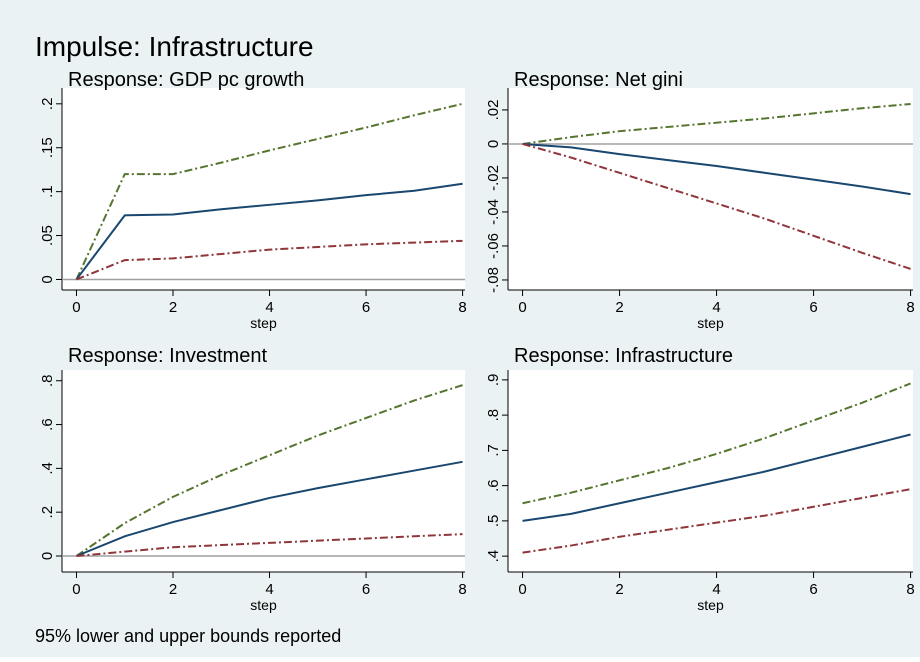  What do you see at coordinates (167, 356) in the screenshot?
I see `panel-title: Response: Investment` at bounding box center [167, 356].